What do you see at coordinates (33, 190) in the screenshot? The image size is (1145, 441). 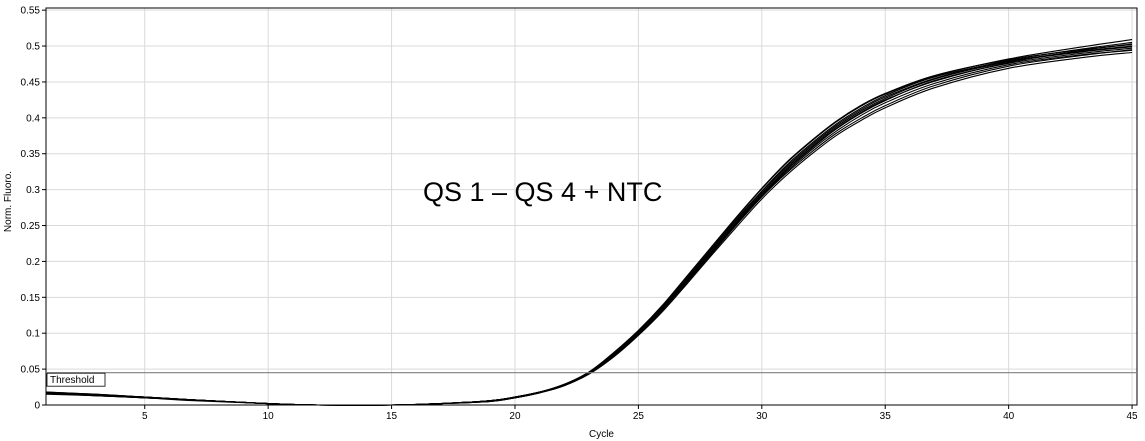 I see `y-tick-label: 0.3` at bounding box center [33, 190].